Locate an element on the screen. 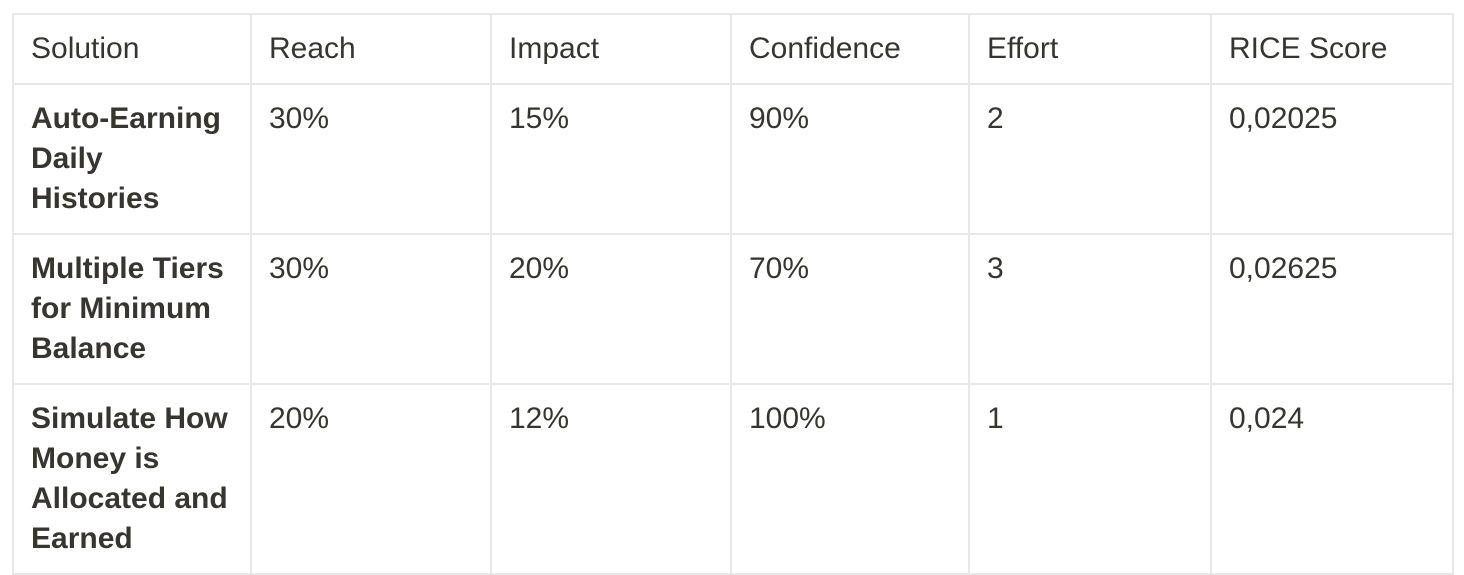 The image size is (1464, 575). column-header-confidence: Confidence is located at coordinates (850, 49).